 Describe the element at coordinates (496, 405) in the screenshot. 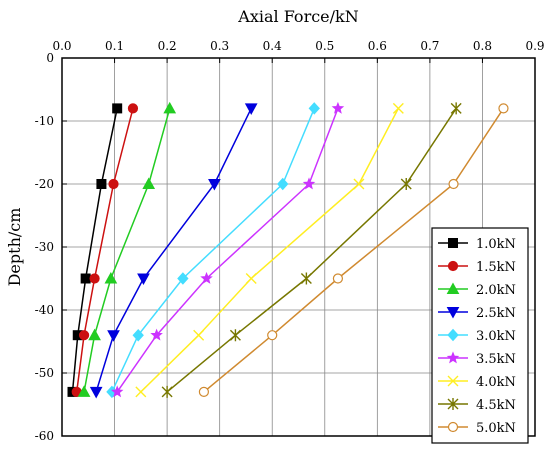

I see `legend-label: 4.5kN` at that location.